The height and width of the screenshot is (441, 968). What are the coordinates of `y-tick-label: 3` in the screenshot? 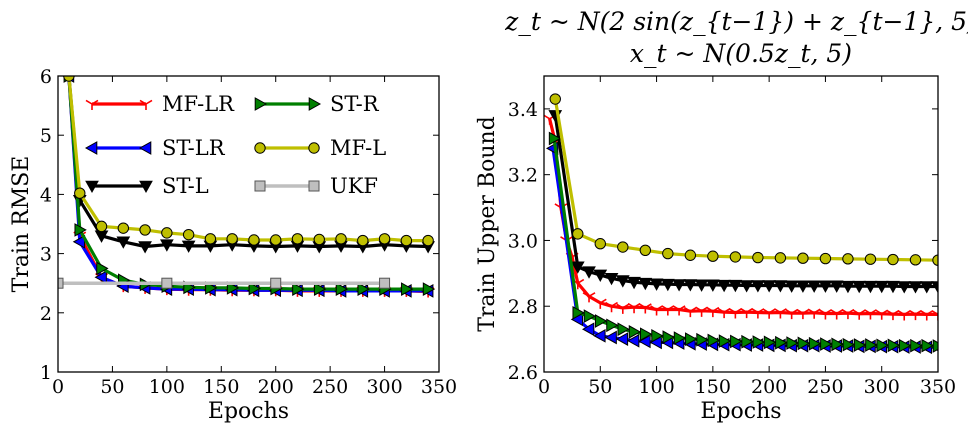 It's located at (46, 255).